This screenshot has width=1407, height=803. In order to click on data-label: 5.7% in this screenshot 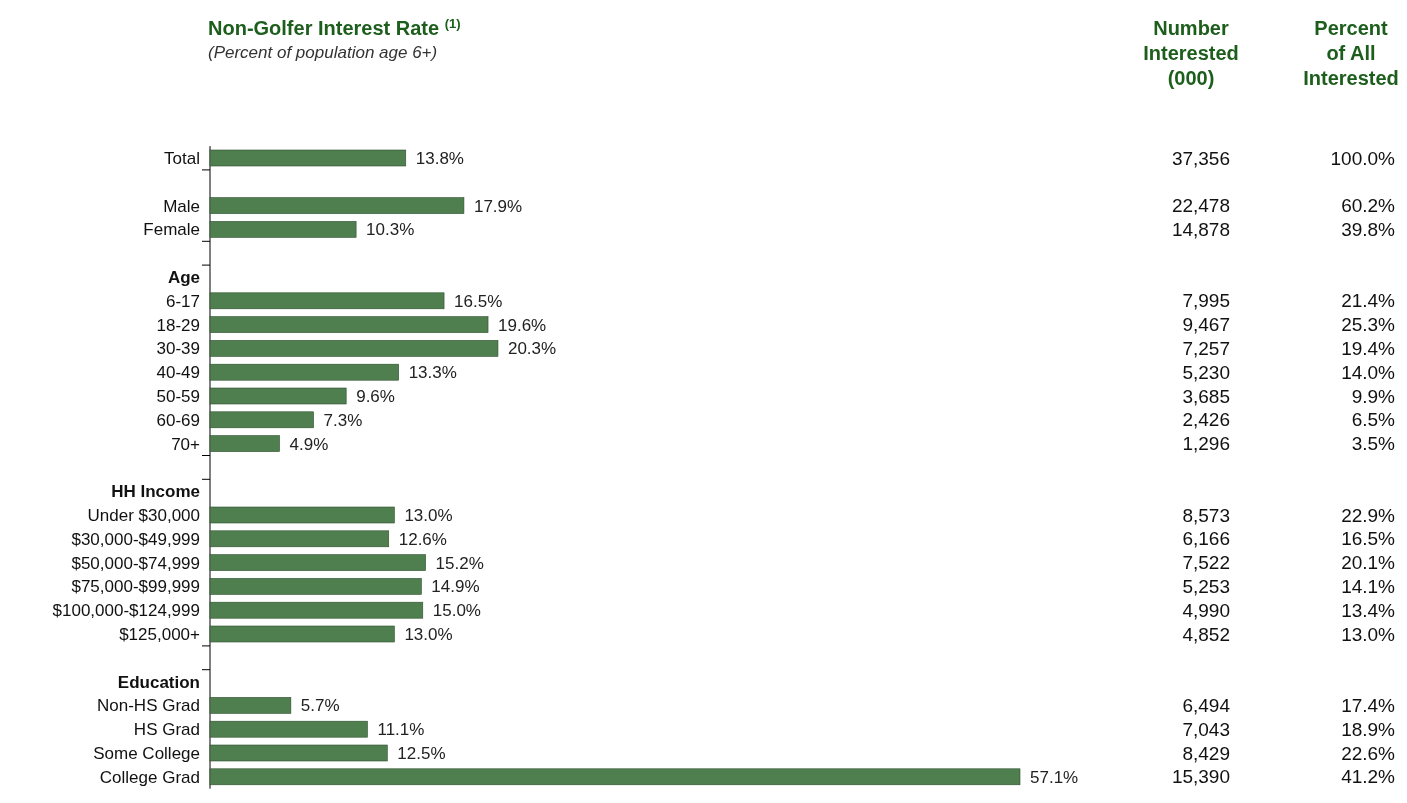, I will do `click(320, 706)`.